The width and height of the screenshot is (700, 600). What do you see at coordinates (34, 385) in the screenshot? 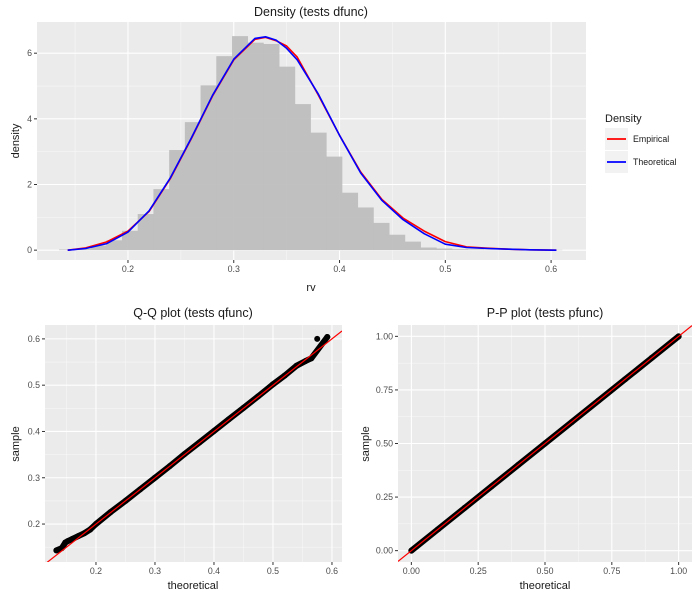
I see `qq-y-tick-label: 0.5` at bounding box center [34, 385].